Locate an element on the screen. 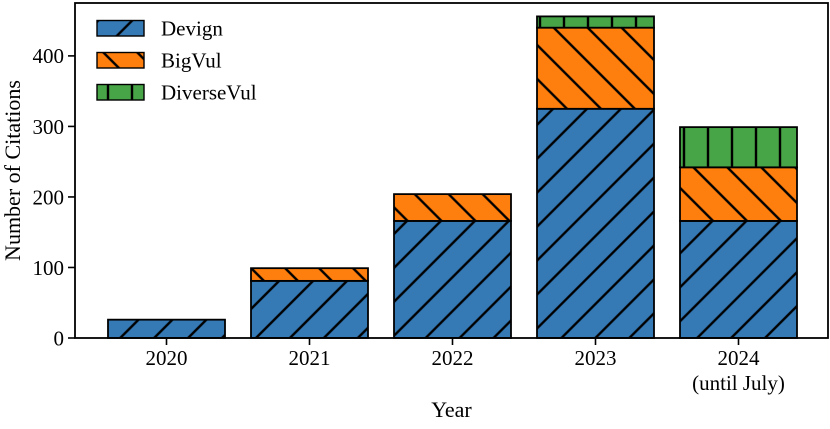 The image size is (830, 429). bar-2021-devign-hatch is located at coordinates (309, 309).